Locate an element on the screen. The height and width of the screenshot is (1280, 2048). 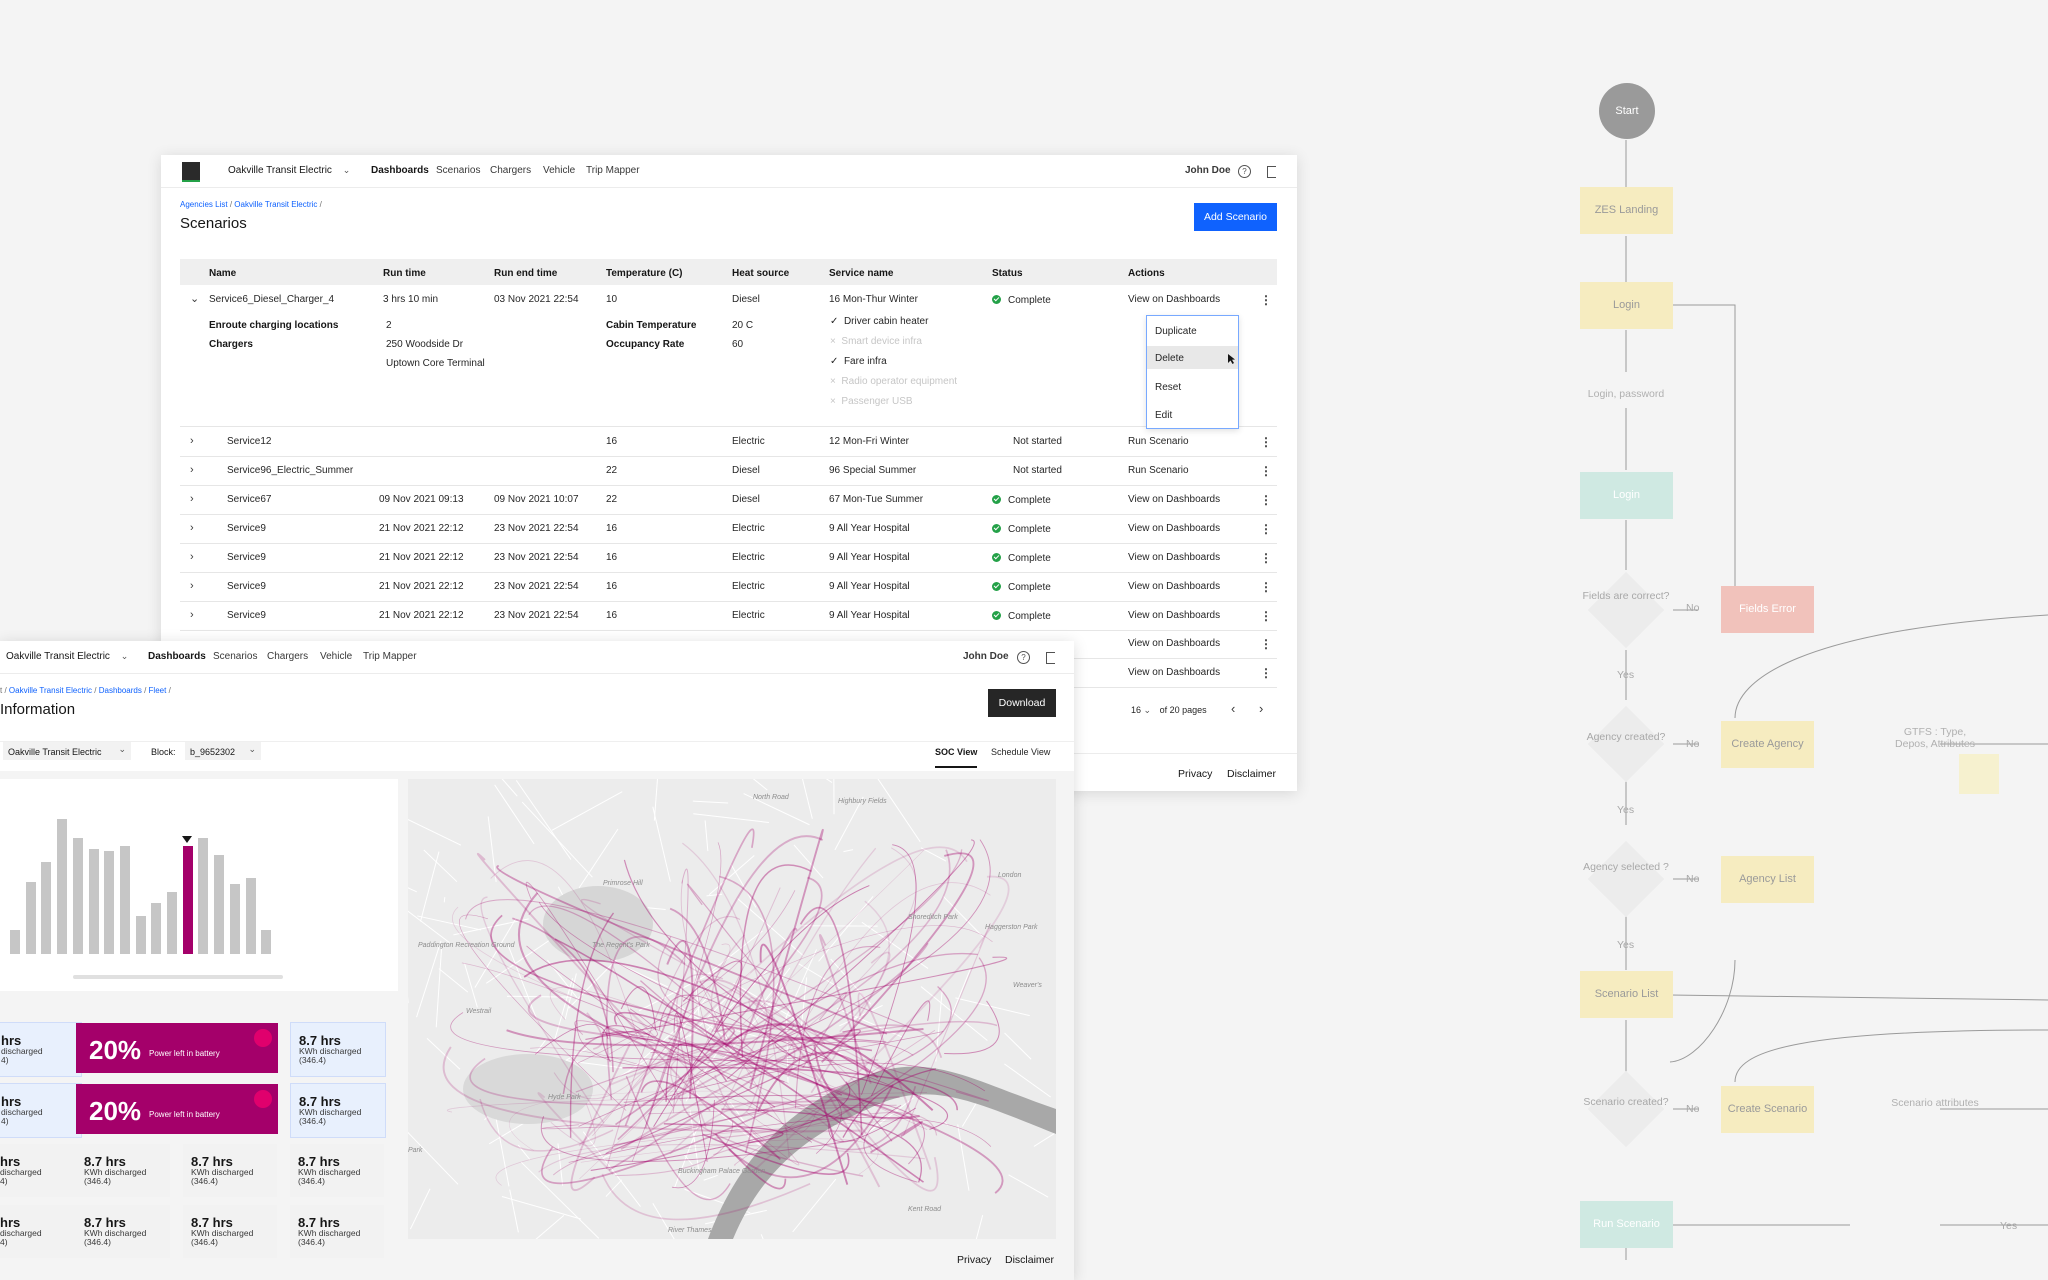
page-select: 16 is located at coordinates (1136, 710).